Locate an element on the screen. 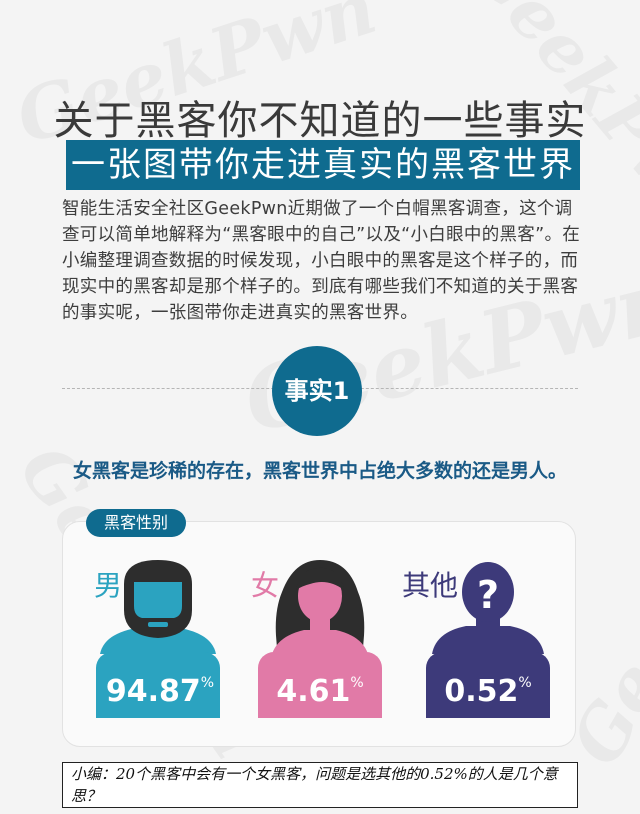 The height and width of the screenshot is (814, 640). editor-note: 小编：20个黑客中会有一个女黑客，问题是选其他的0.52%的人是几个意思？ is located at coordinates (320, 785).